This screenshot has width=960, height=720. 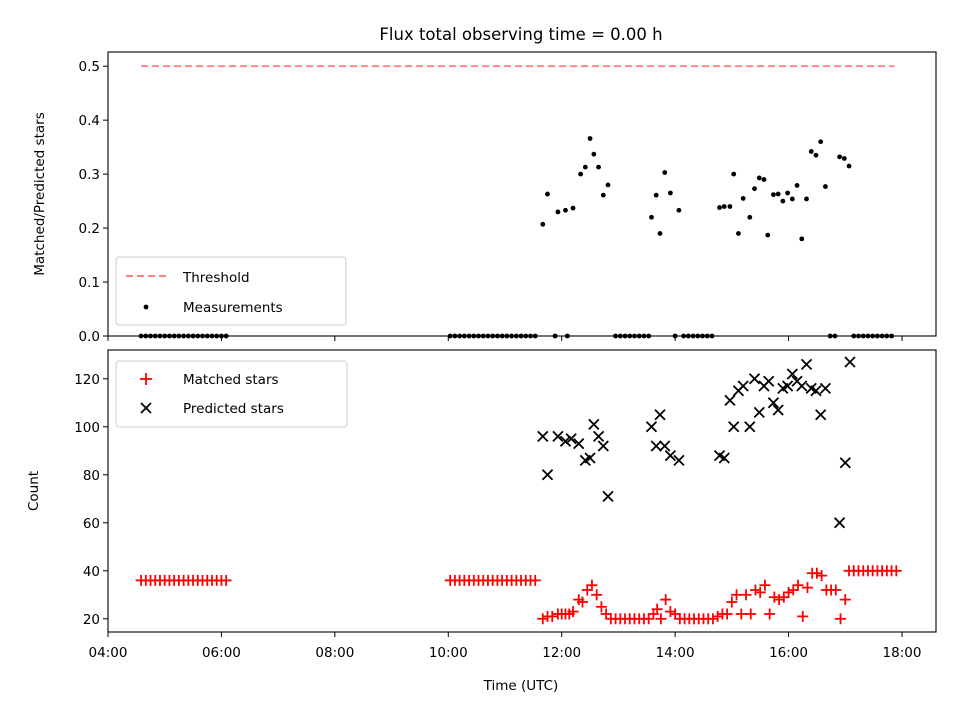 I want to click on top-legend-box, so click(x=231, y=291).